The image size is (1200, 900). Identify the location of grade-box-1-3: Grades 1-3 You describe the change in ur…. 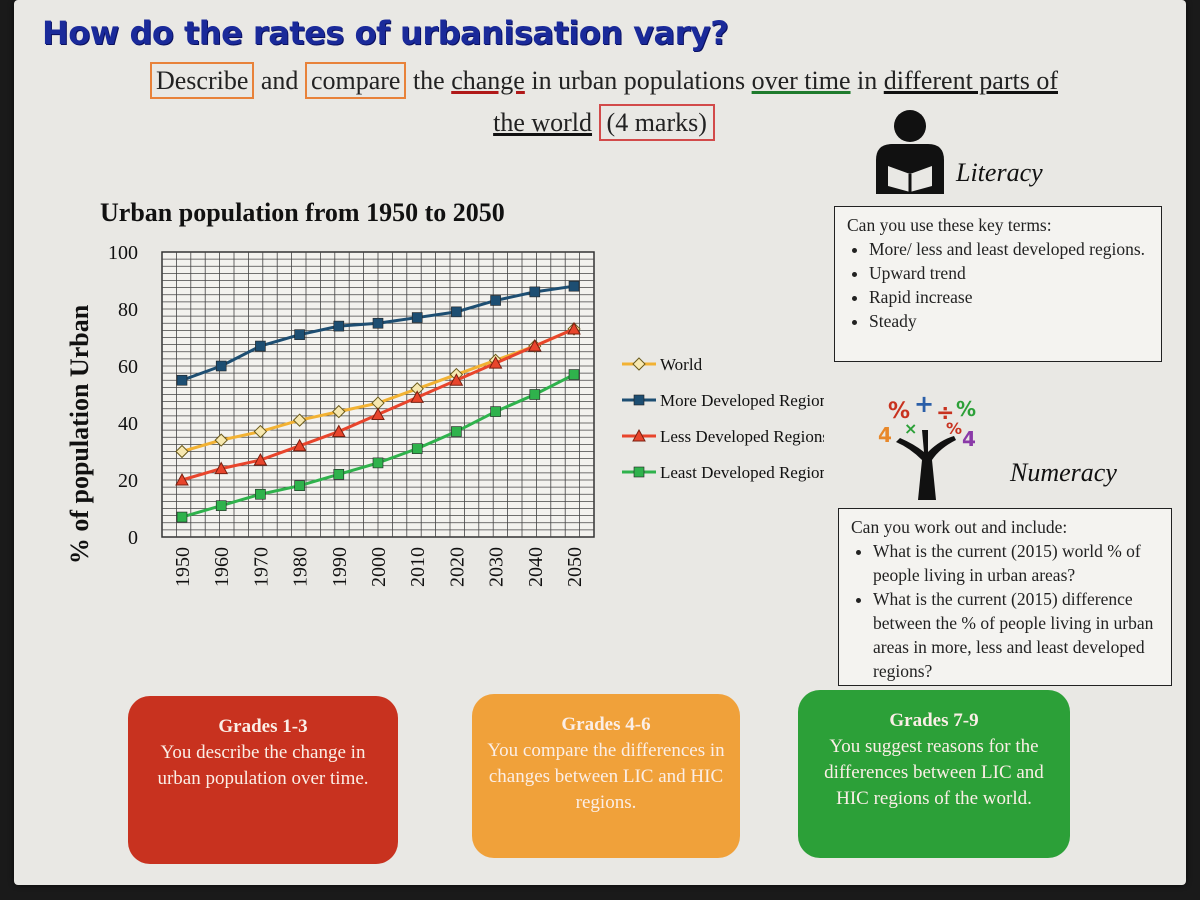
(263, 780).